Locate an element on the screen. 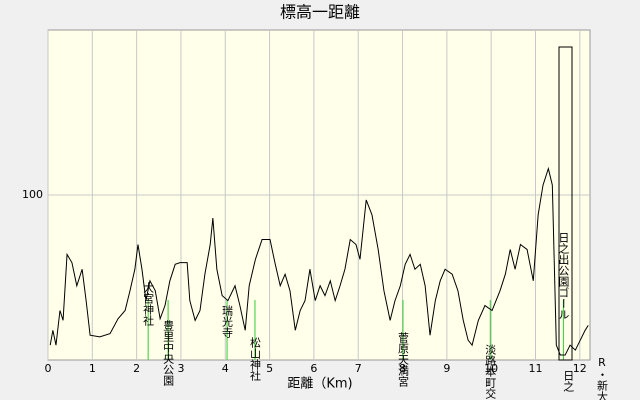  landmark-label: 淡路本町交 is located at coordinates (490, 372).